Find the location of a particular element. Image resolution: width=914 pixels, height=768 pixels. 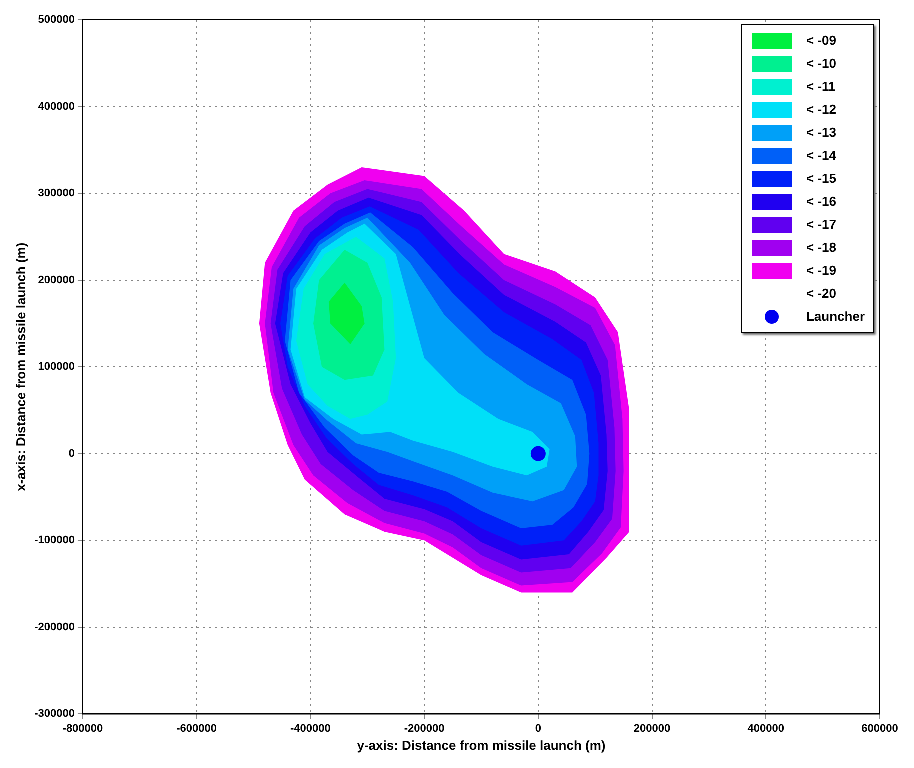

x-tick-label: -600000 is located at coordinates (197, 728).